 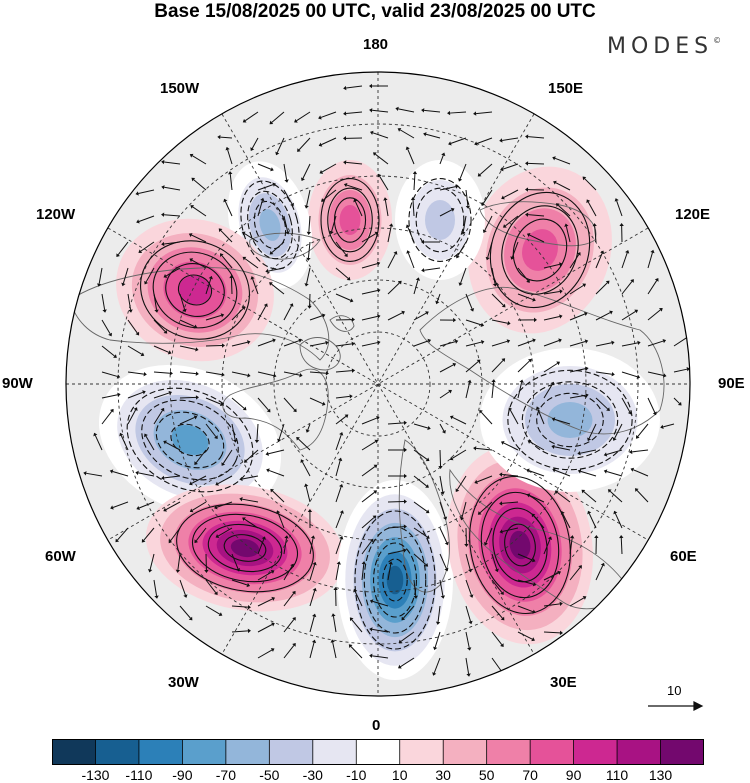 What do you see at coordinates (269, 775) in the screenshot?
I see `colorbar-tick-label: -50` at bounding box center [269, 775].